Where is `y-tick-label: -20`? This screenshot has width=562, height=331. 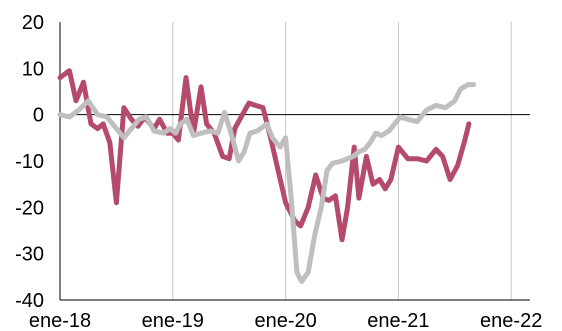
y-tick-label: -20 is located at coordinates (29, 208).